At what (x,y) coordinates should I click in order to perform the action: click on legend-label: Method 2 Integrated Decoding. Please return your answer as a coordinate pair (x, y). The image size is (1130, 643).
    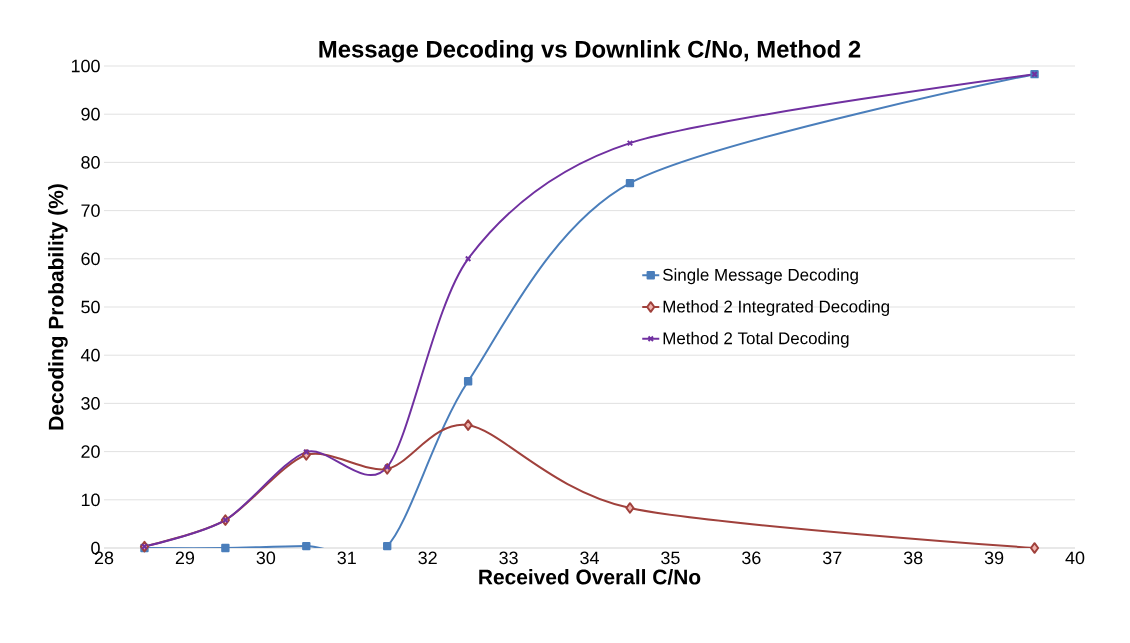
    Looking at the image, I should click on (776, 308).